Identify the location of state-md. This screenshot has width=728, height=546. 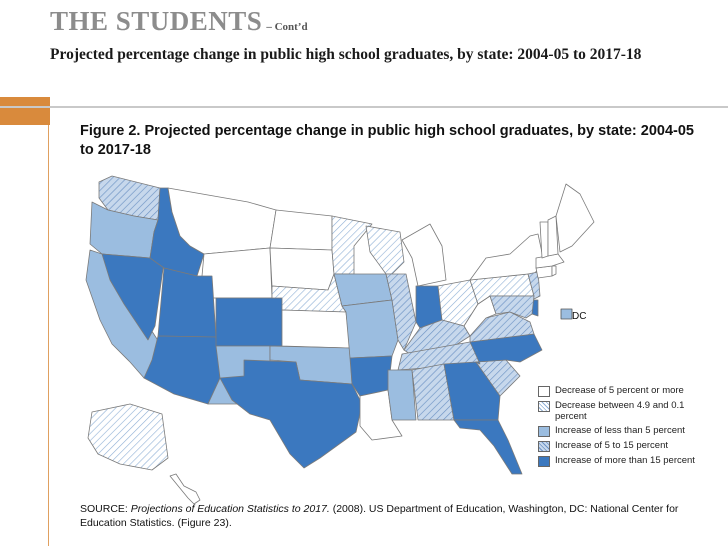
(512, 307).